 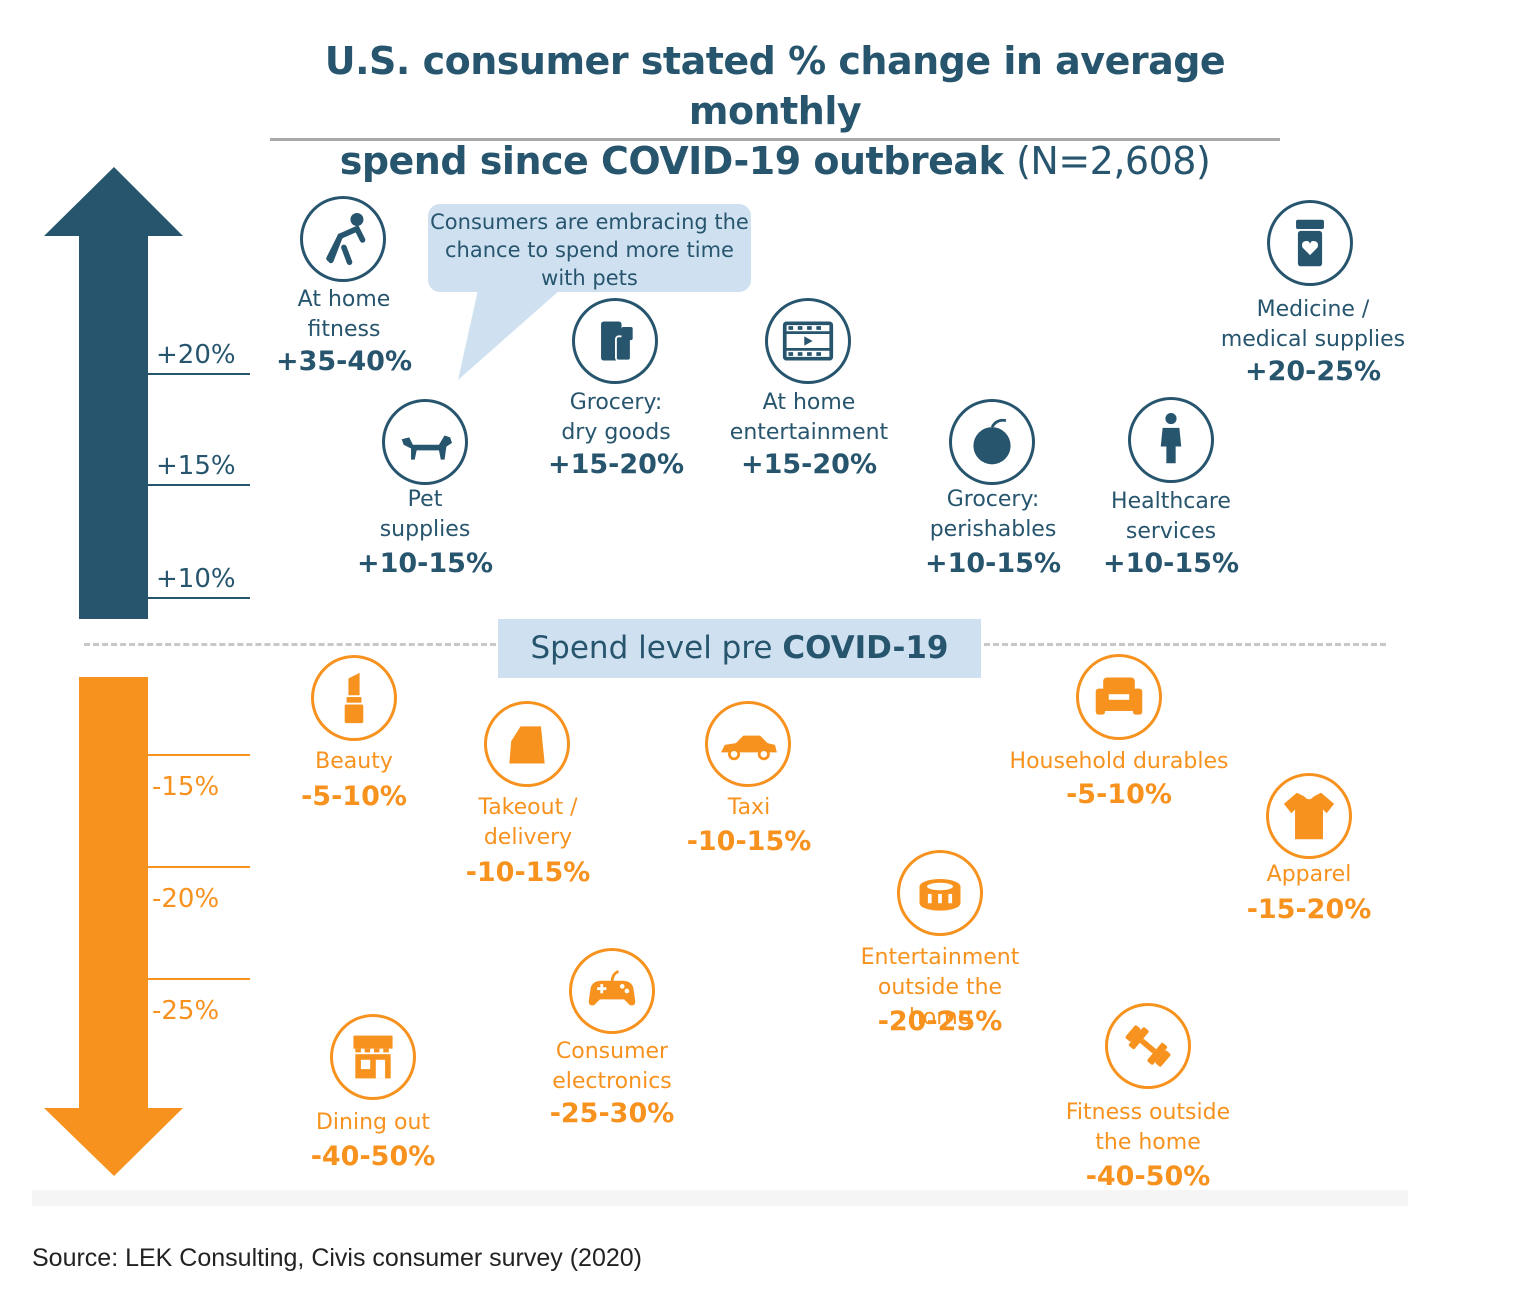 I want to click on category-label: Apparel, so click(x=1309, y=875).